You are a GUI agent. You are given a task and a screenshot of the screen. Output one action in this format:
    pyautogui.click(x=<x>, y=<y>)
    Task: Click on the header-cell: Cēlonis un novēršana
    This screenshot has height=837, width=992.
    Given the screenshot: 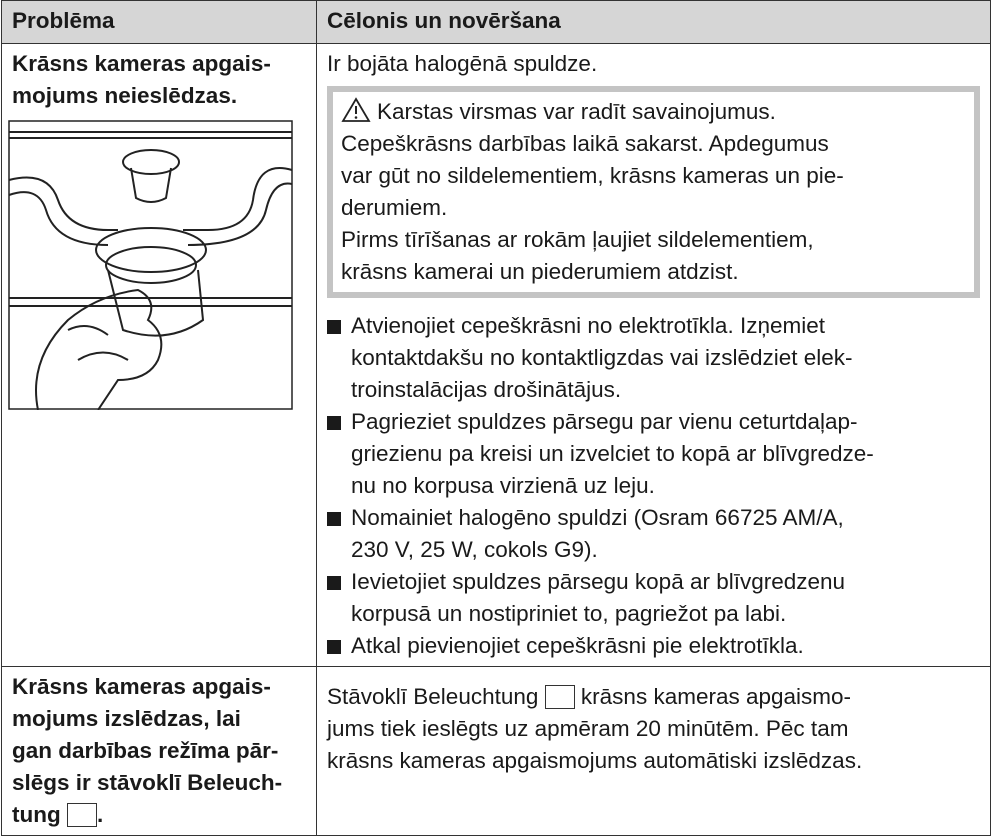 What is the action you would take?
    pyautogui.click(x=653, y=22)
    